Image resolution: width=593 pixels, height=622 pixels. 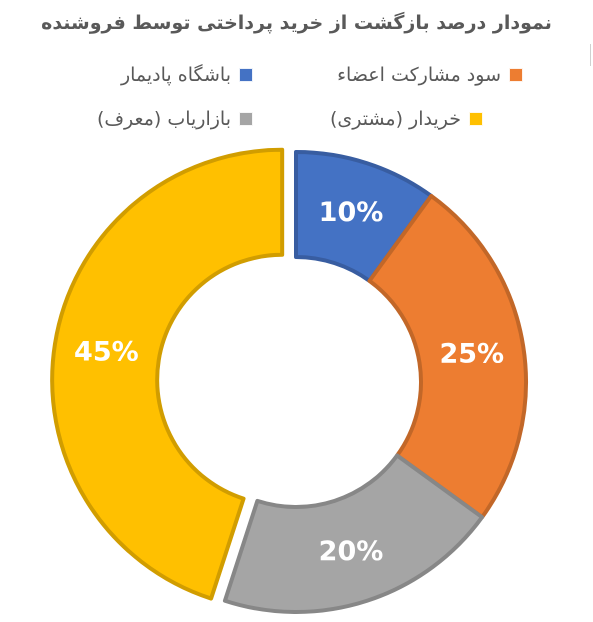 What do you see at coordinates (246, 119) in the screenshot?
I see `legend-swatch-gray` at bounding box center [246, 119].